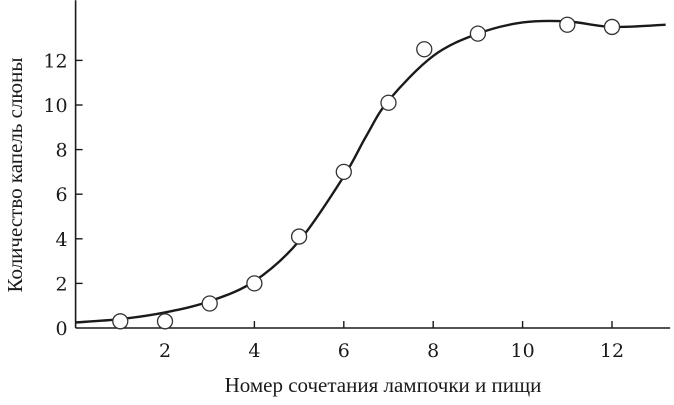  What do you see at coordinates (433, 351) in the screenshot?
I see `x-tick-label: 8` at bounding box center [433, 351].